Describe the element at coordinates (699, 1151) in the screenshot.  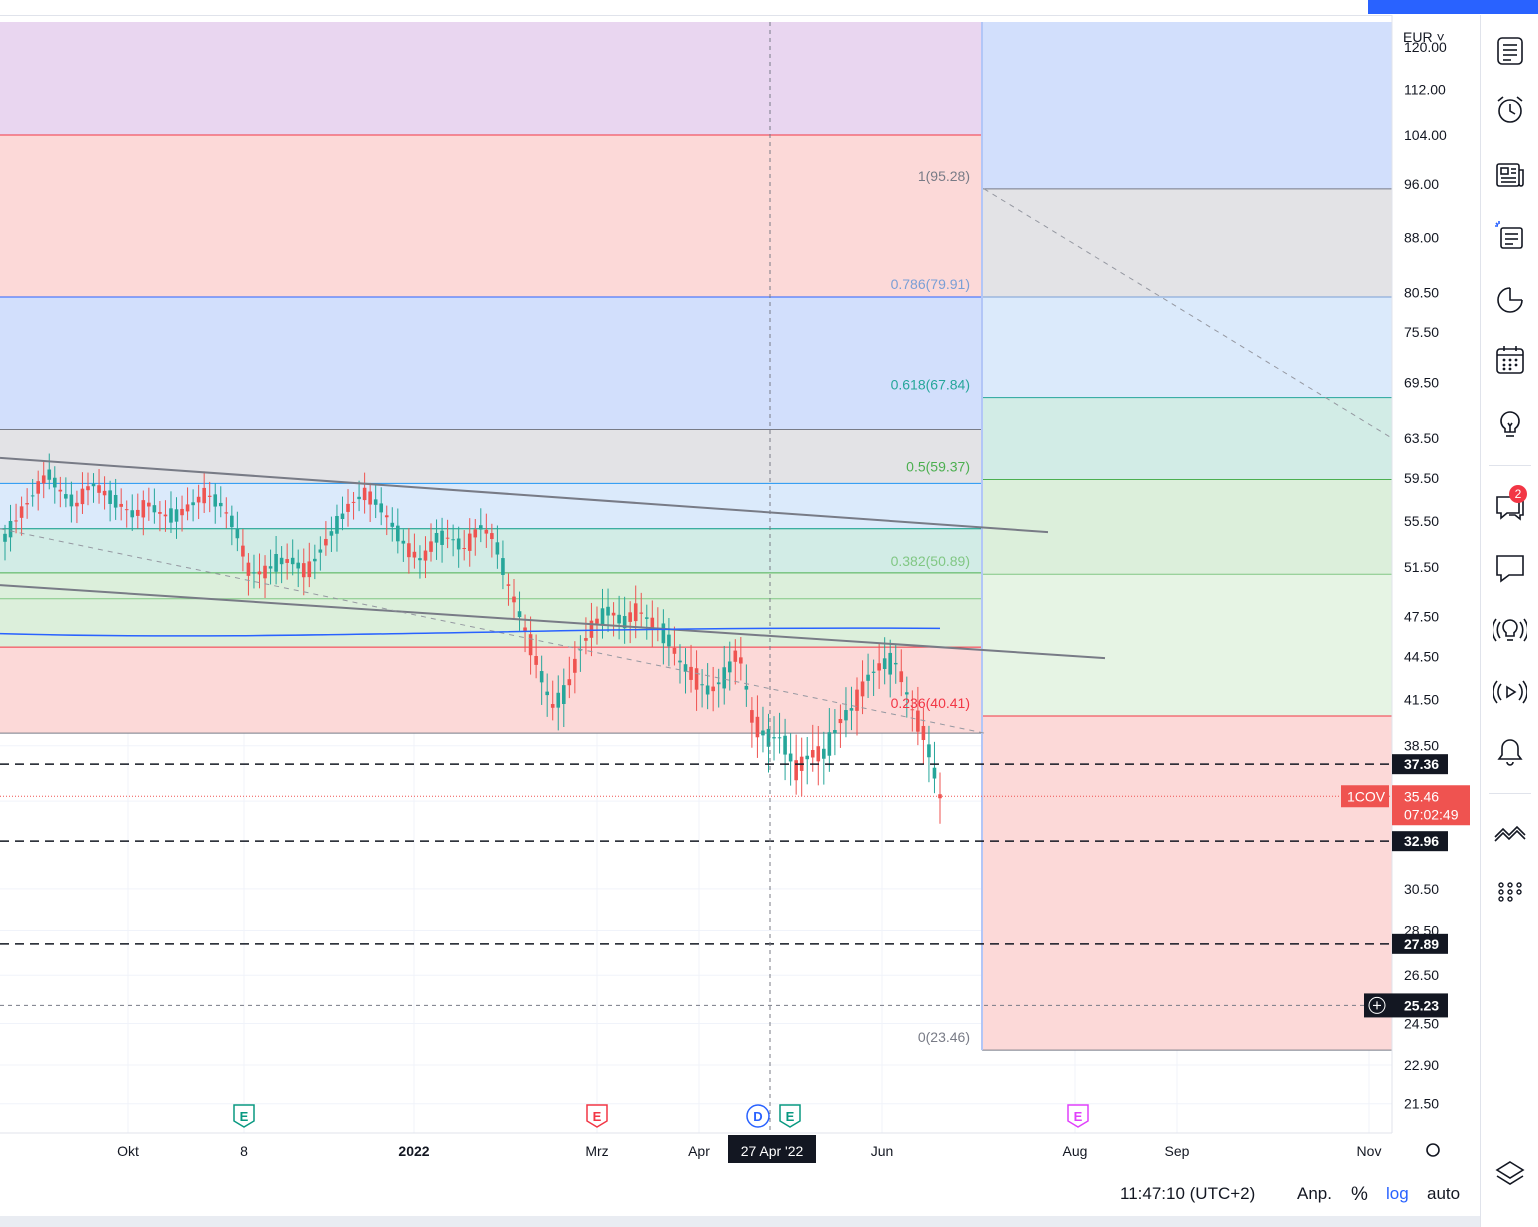
I see `time-tick-label: Apr` at that location.